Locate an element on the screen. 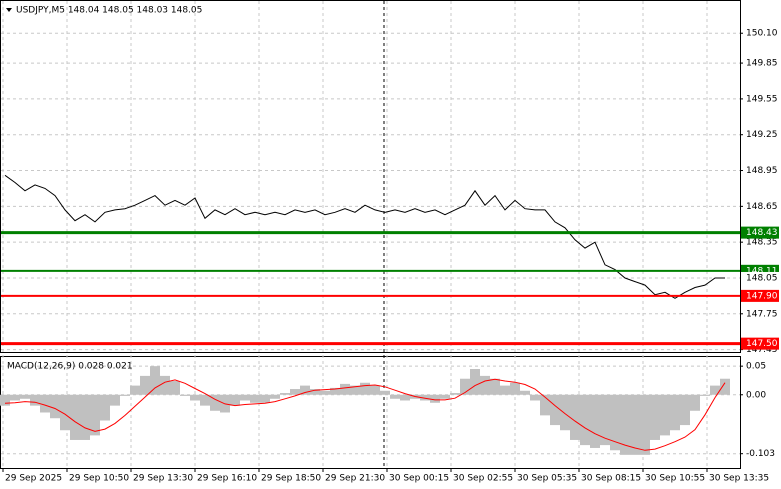 This screenshot has height=489, width=781. x-tick-label: 30 Sep 02:55 is located at coordinates (483, 479).